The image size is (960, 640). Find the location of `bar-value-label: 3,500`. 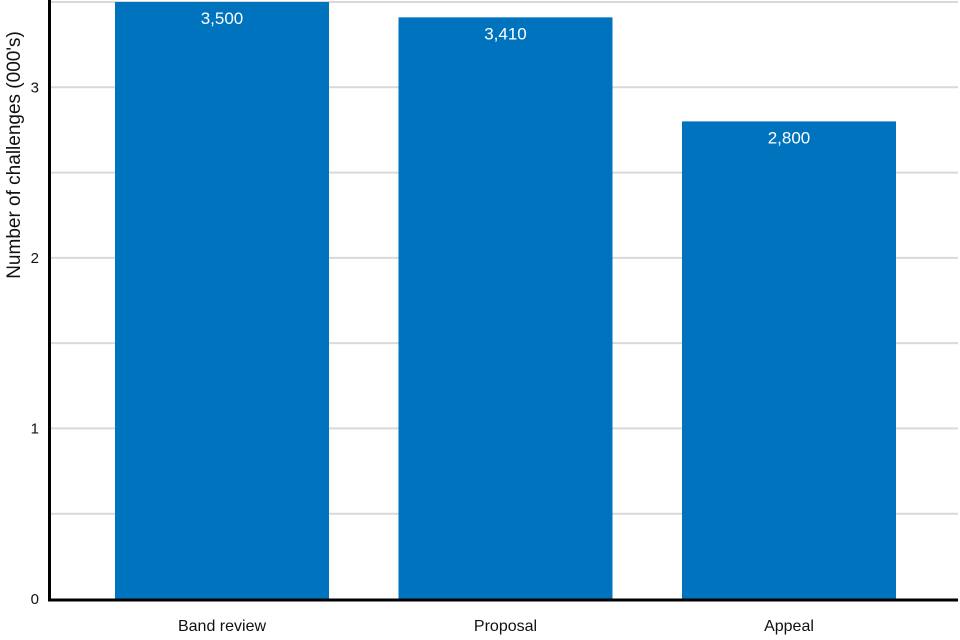

bar-value-label: 3,500 is located at coordinates (222, 18).